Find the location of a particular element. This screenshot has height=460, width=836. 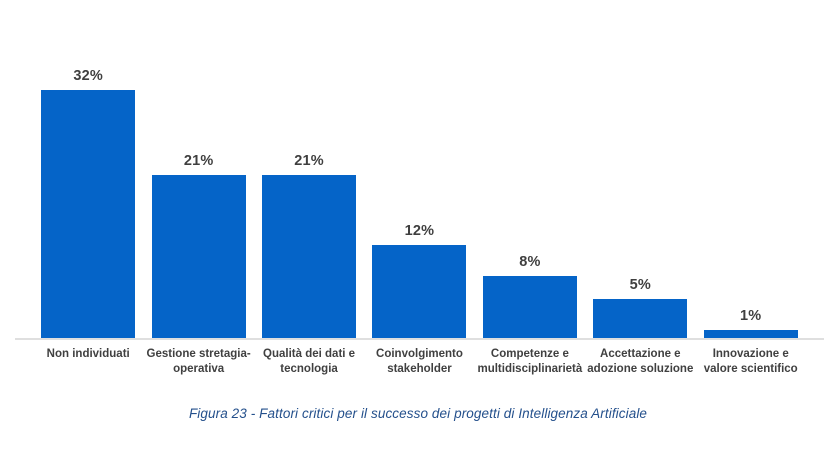

bar-stack: 1% is located at coordinates (750, 197).